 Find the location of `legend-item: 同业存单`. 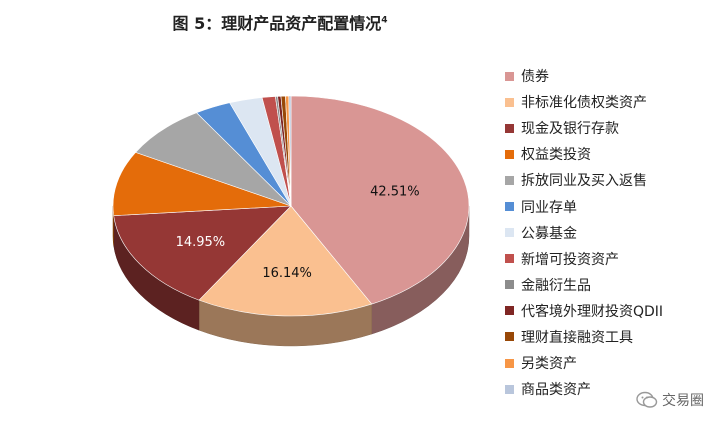

legend-item: 同业存单 is located at coordinates (584, 206).